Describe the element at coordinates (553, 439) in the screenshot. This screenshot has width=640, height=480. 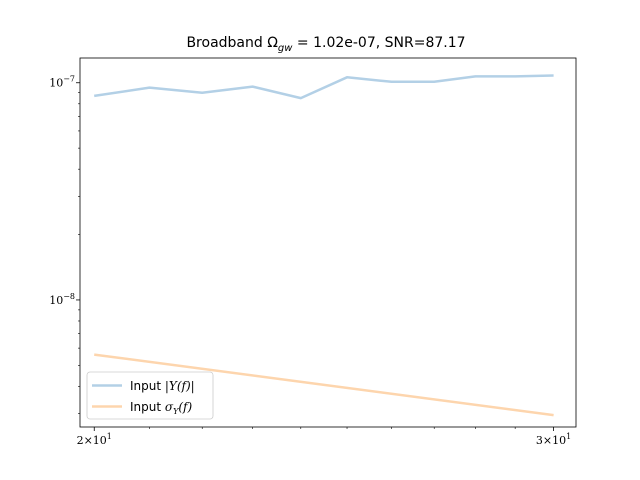
I see `x-tick-label: 3×101` at that location.